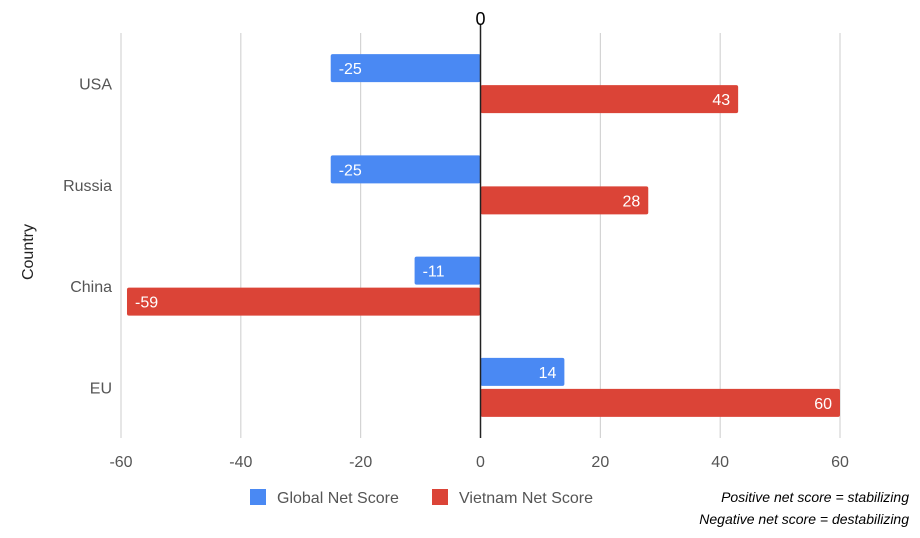  I want to click on data-label: -59, so click(146, 303).